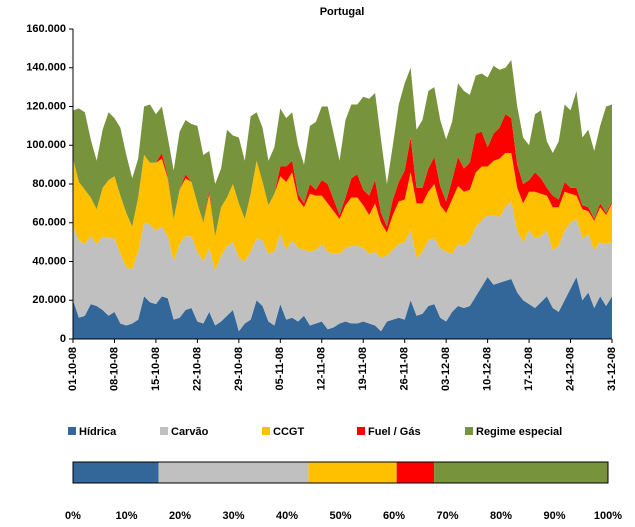 The image size is (635, 527). What do you see at coordinates (49, 184) in the screenshot?
I see `y-tick-label: 80.000` at bounding box center [49, 184].